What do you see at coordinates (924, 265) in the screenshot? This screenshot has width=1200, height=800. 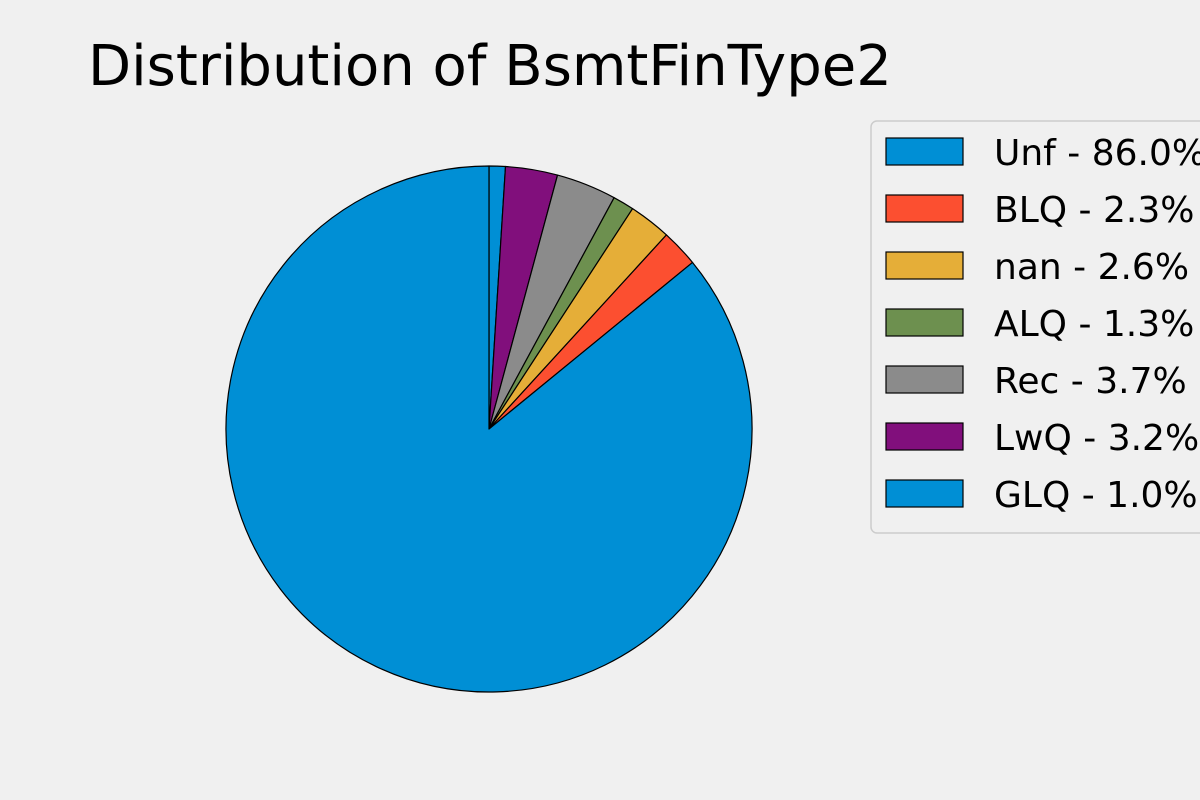 I see `legend-swatch-nan` at bounding box center [924, 265].